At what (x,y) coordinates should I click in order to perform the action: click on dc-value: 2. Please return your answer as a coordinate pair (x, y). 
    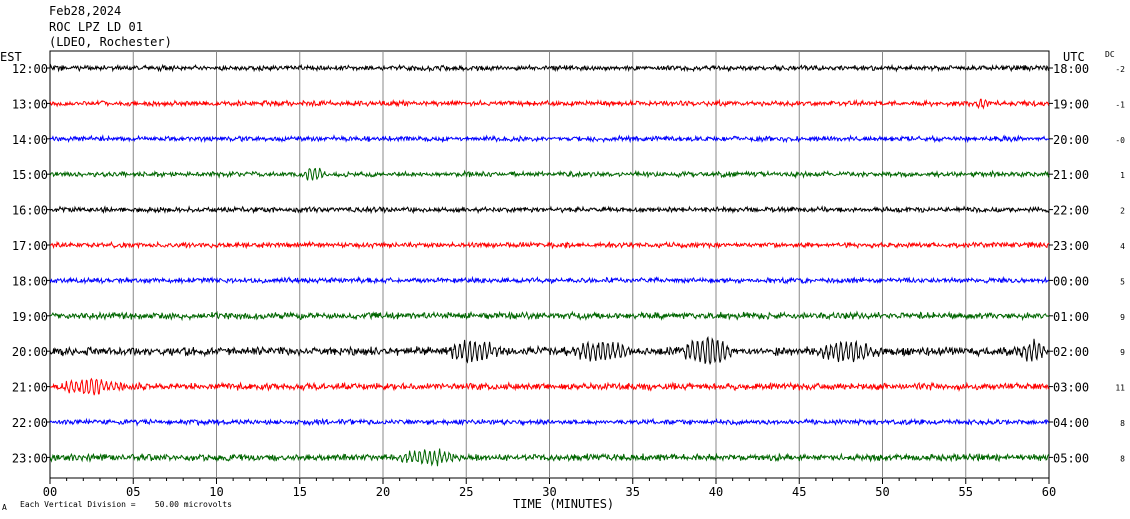
    Looking at the image, I should click on (1122, 211).